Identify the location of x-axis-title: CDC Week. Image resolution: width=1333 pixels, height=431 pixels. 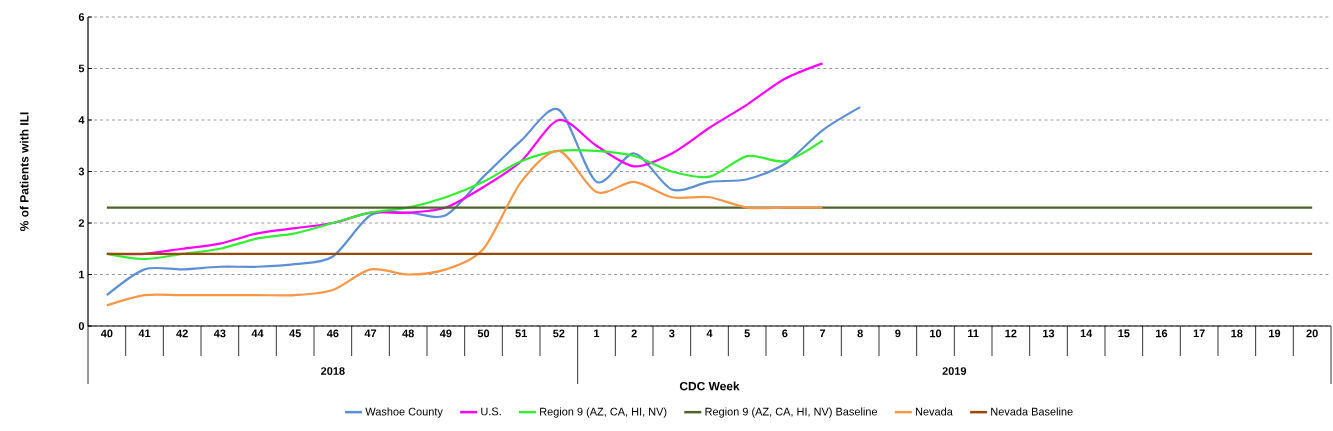
(709, 386).